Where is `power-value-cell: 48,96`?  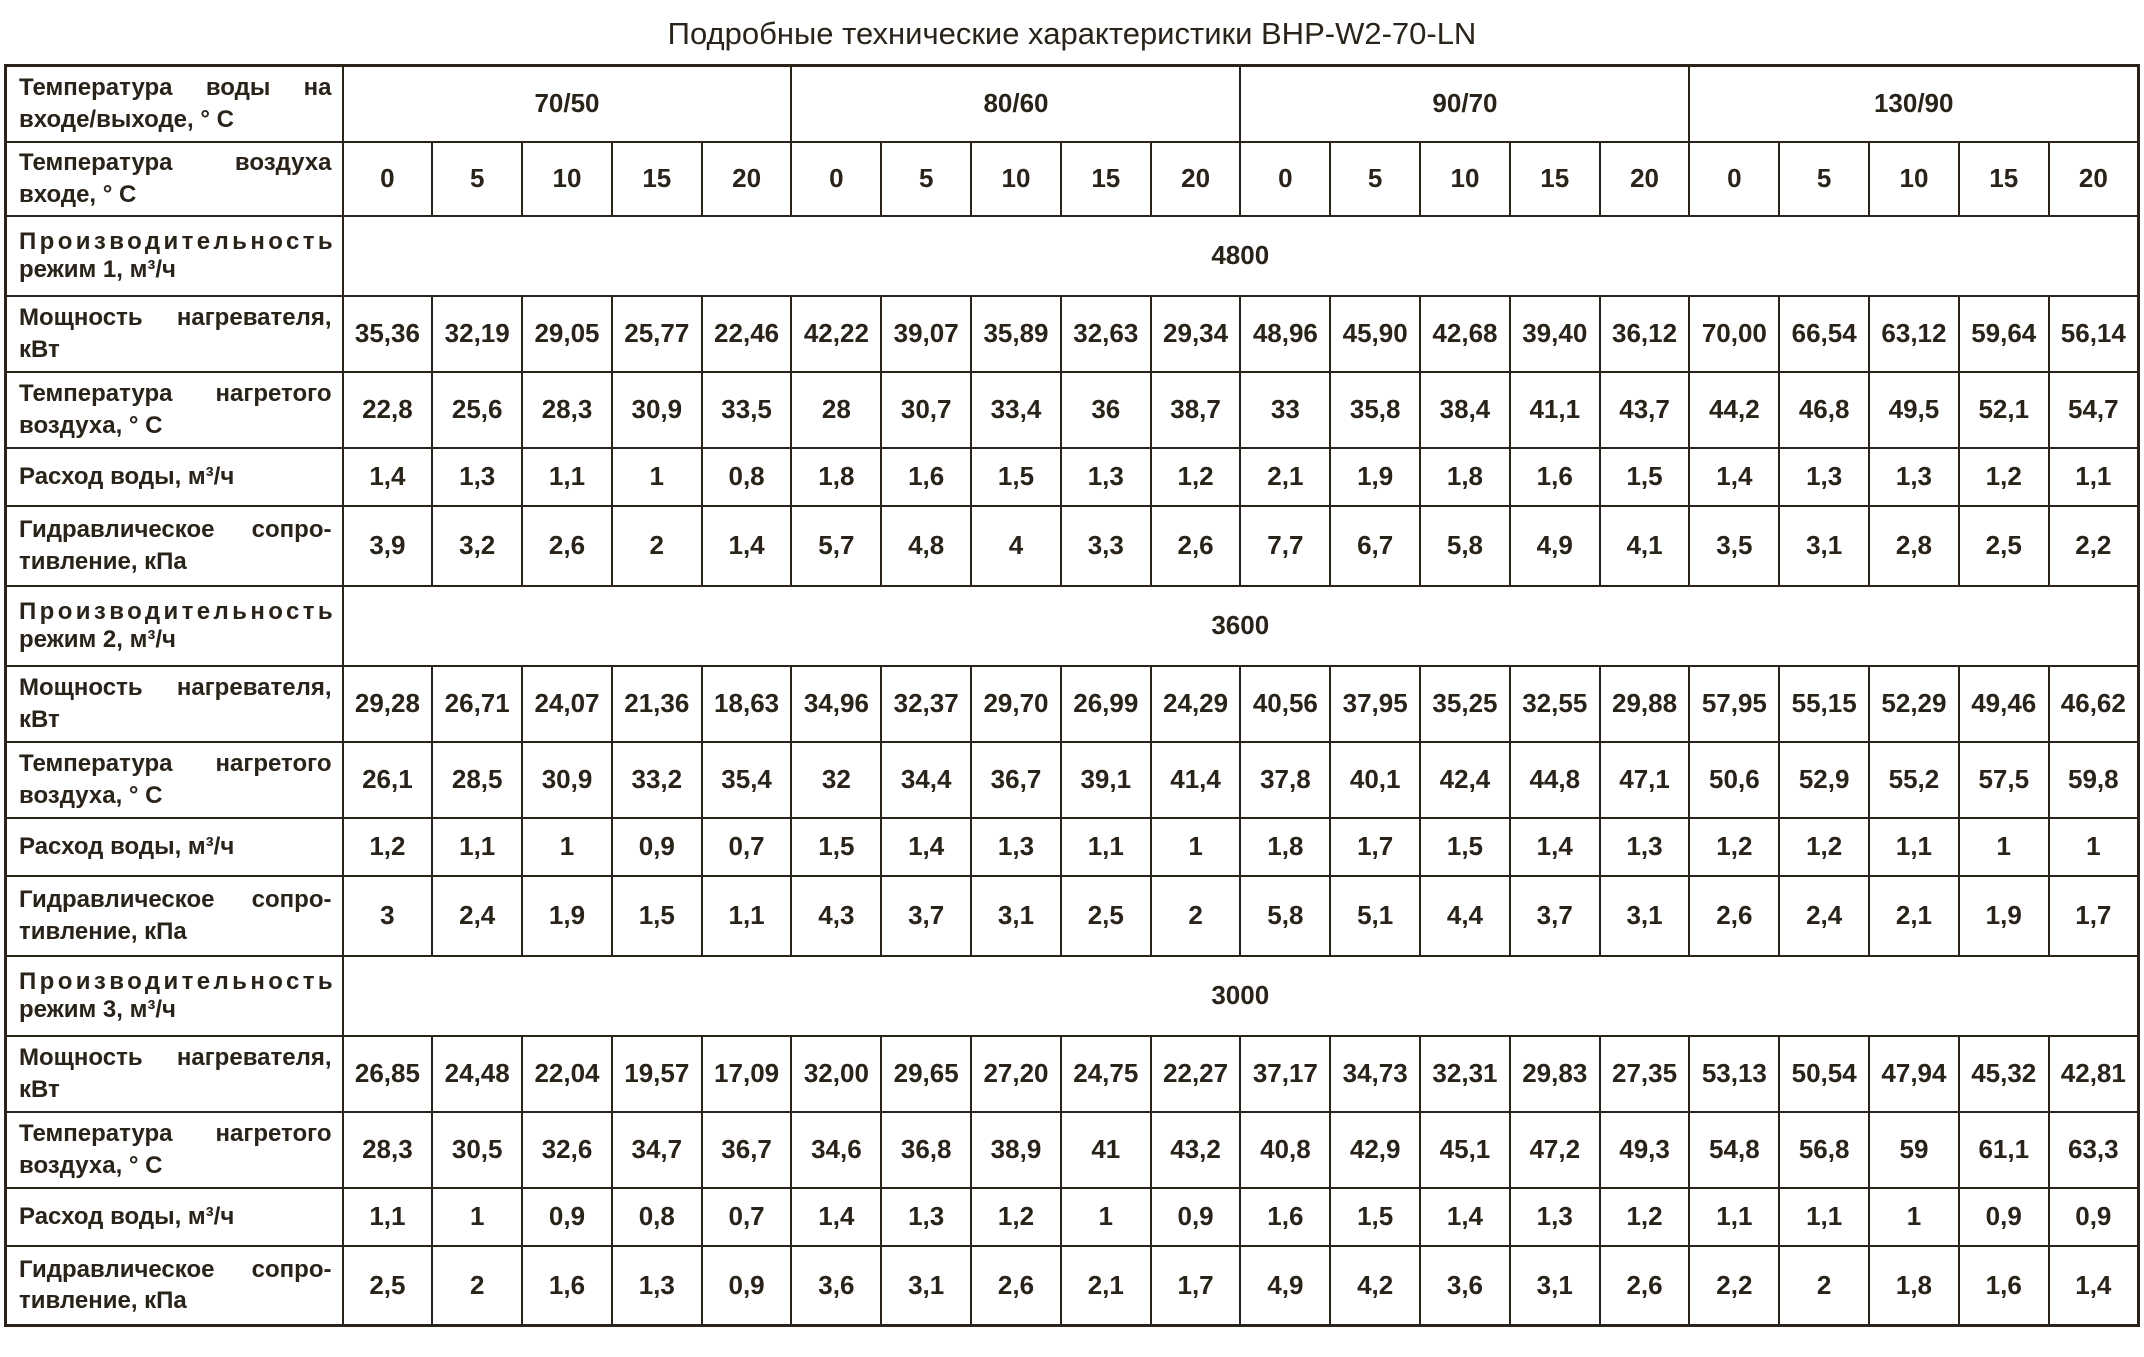 power-value-cell: 48,96 is located at coordinates (1285, 333).